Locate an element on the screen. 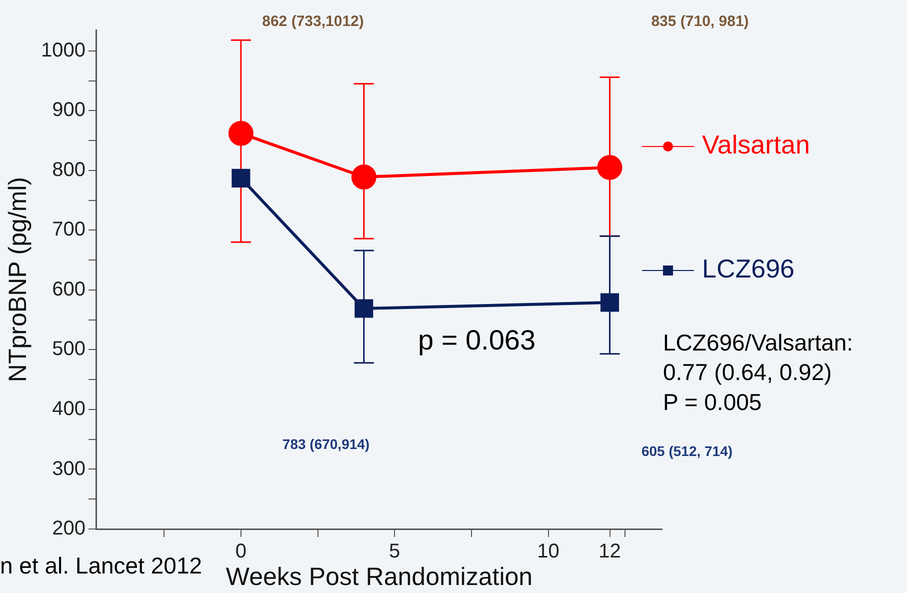 Image resolution: width=907 pixels, height=593 pixels. y-tick-label: 400 is located at coordinates (69, 409).